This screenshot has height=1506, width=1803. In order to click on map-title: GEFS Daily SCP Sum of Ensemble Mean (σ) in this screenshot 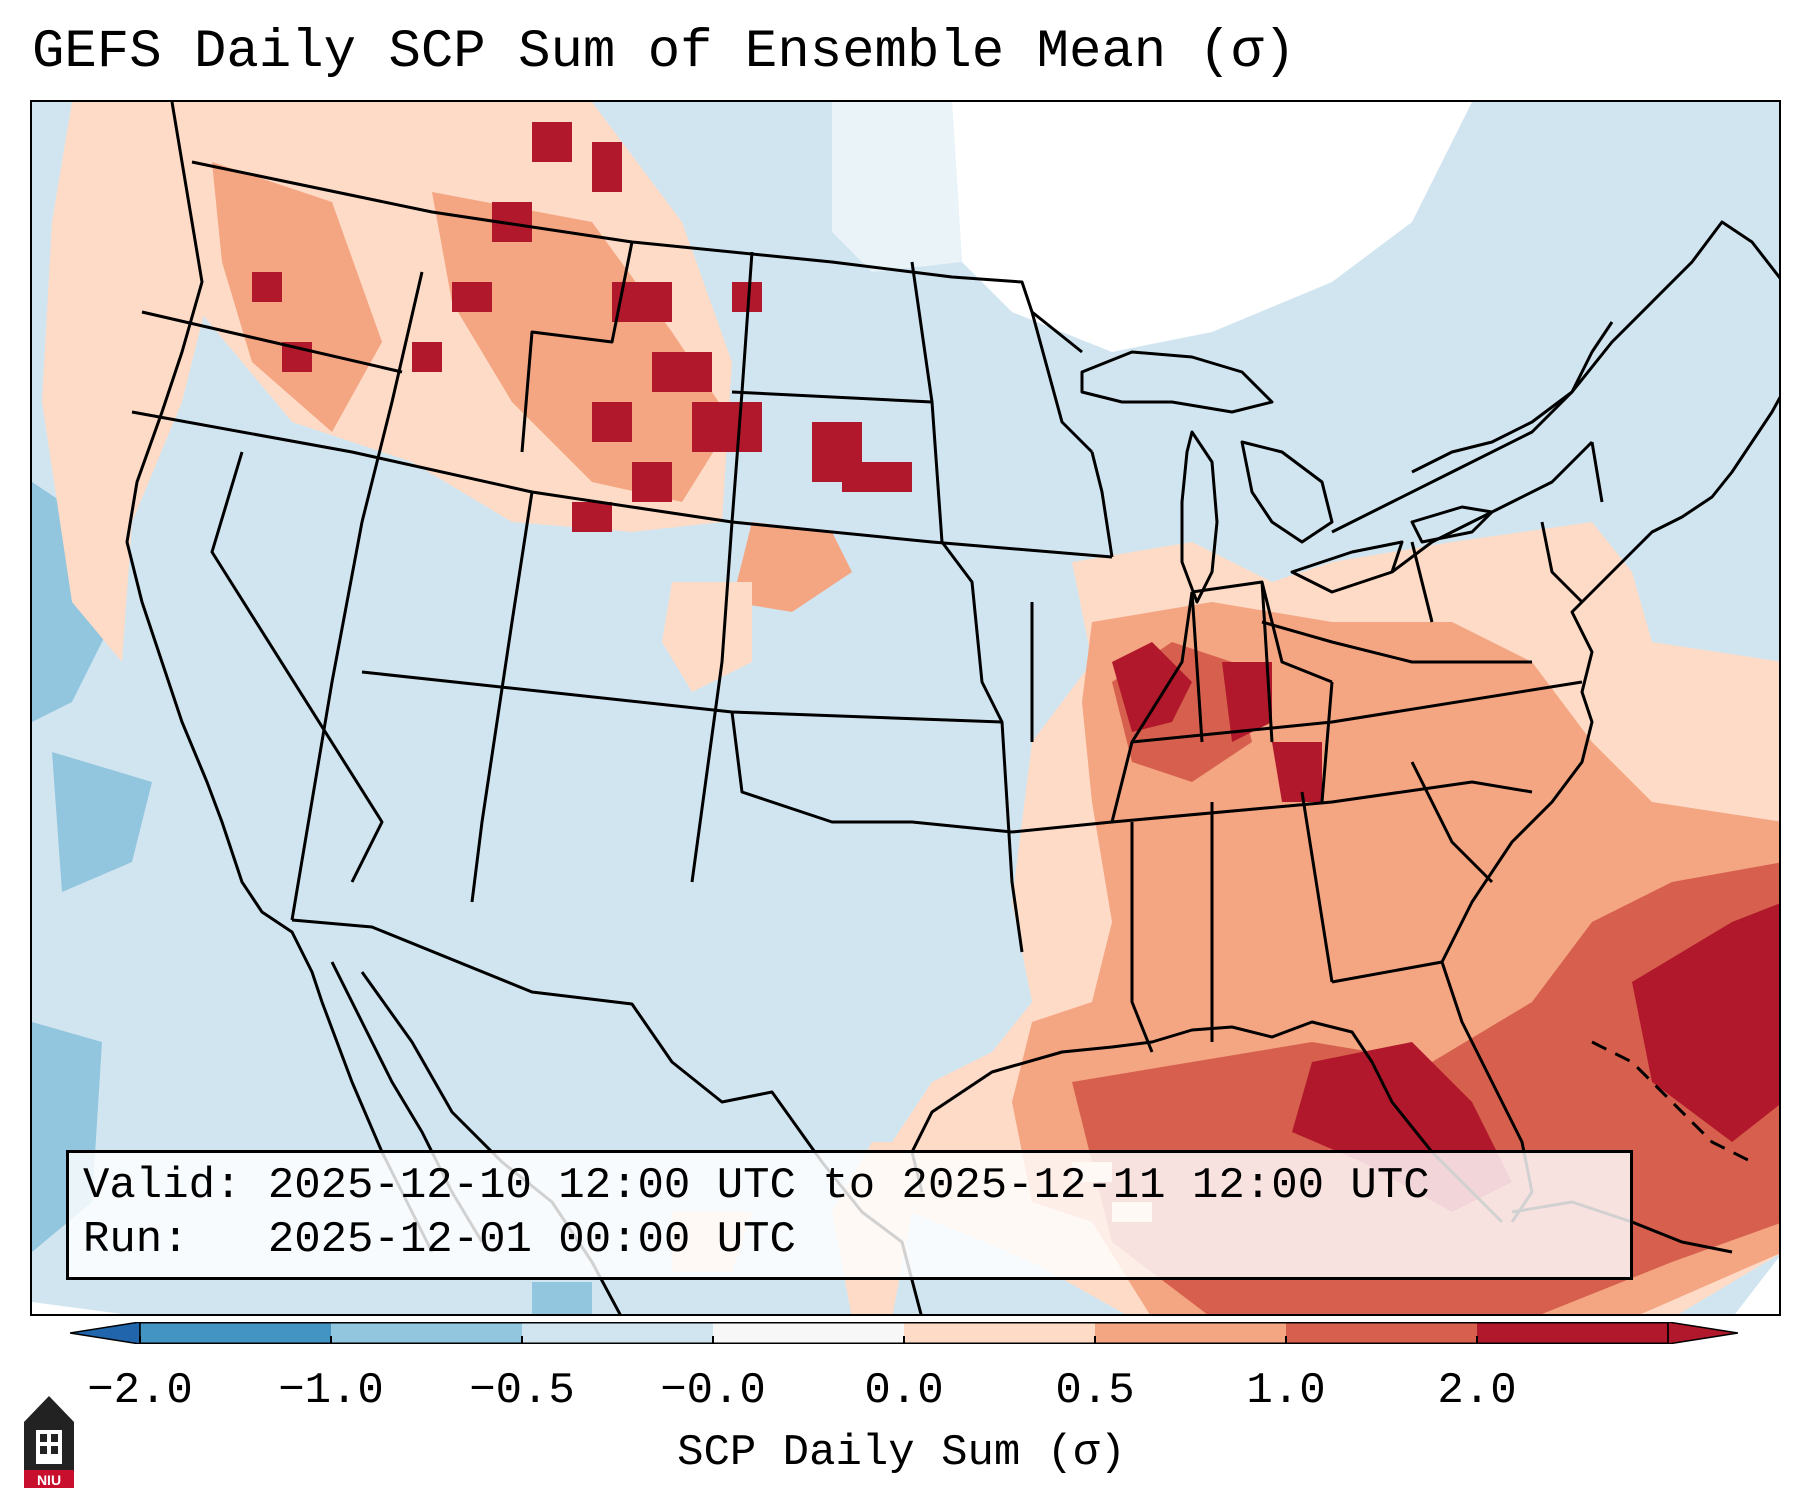, I will do `click(664, 52)`.